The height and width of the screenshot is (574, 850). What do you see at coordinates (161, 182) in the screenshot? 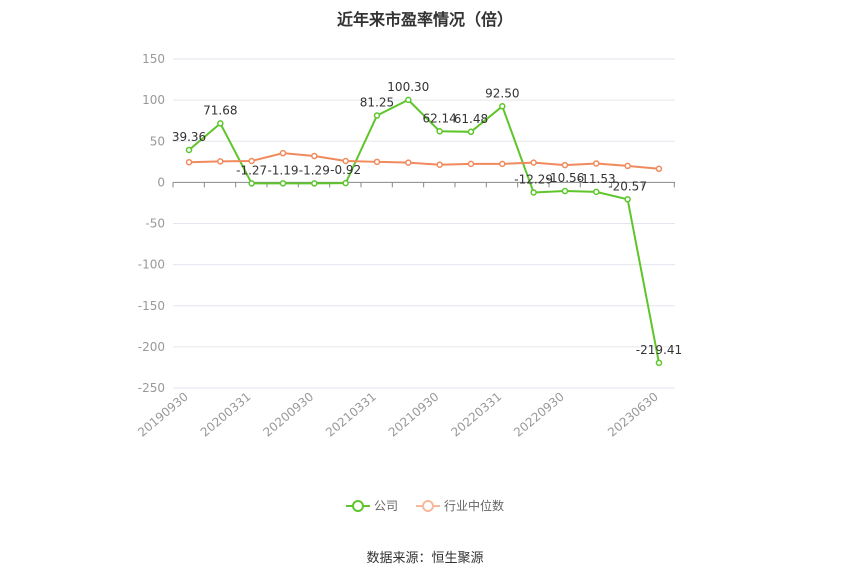
I see `y-tick-label: 0` at bounding box center [161, 182].